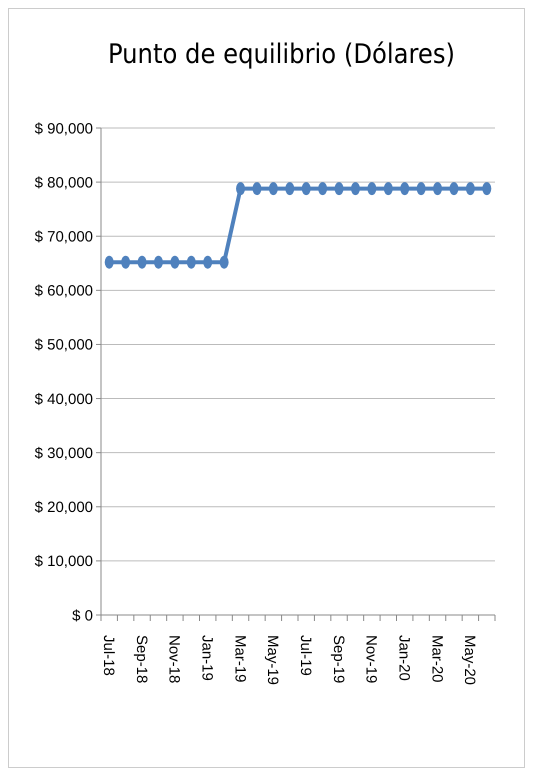 The width and height of the screenshot is (533, 780). What do you see at coordinates (63, 183) in the screenshot?
I see `y-tick-label: $ 80,000` at bounding box center [63, 183].